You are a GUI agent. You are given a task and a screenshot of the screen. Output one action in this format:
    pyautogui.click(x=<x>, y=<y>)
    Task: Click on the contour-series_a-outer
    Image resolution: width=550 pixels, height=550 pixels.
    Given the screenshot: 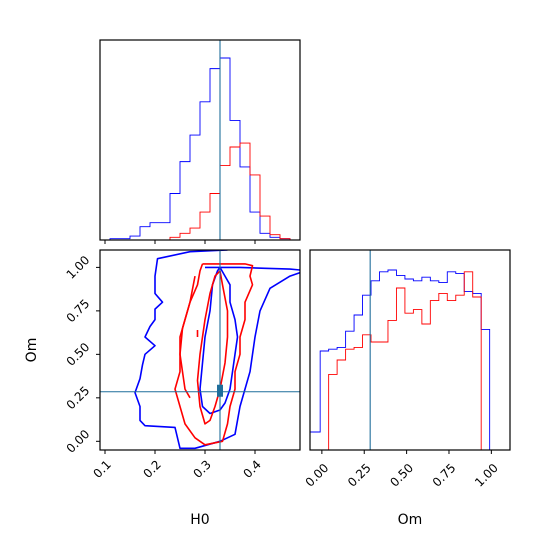 What is the action you would take?
    pyautogui.click(x=217, y=350)
    